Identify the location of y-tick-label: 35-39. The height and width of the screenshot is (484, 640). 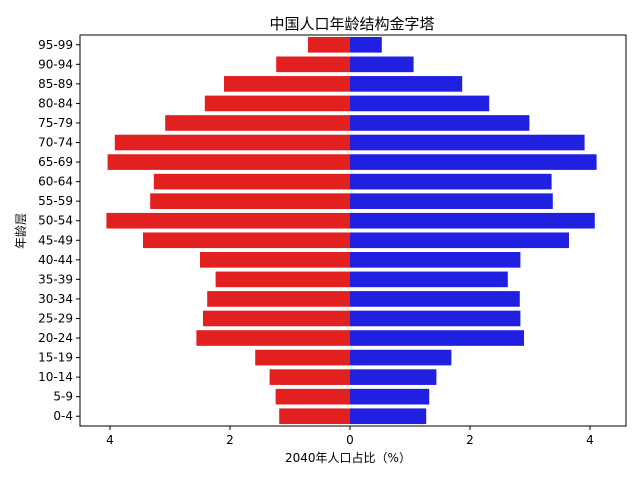
(55, 279).